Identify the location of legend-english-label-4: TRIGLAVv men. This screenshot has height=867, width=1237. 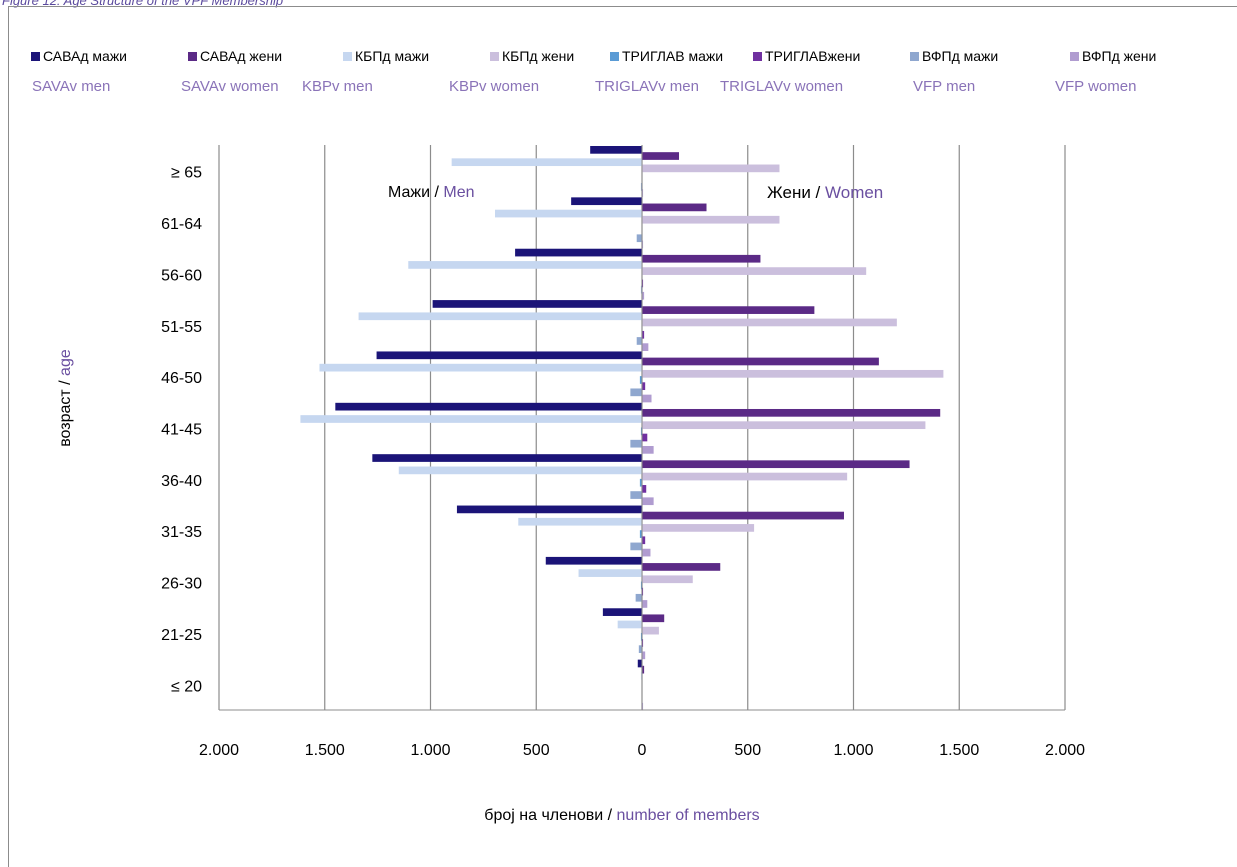
(647, 86).